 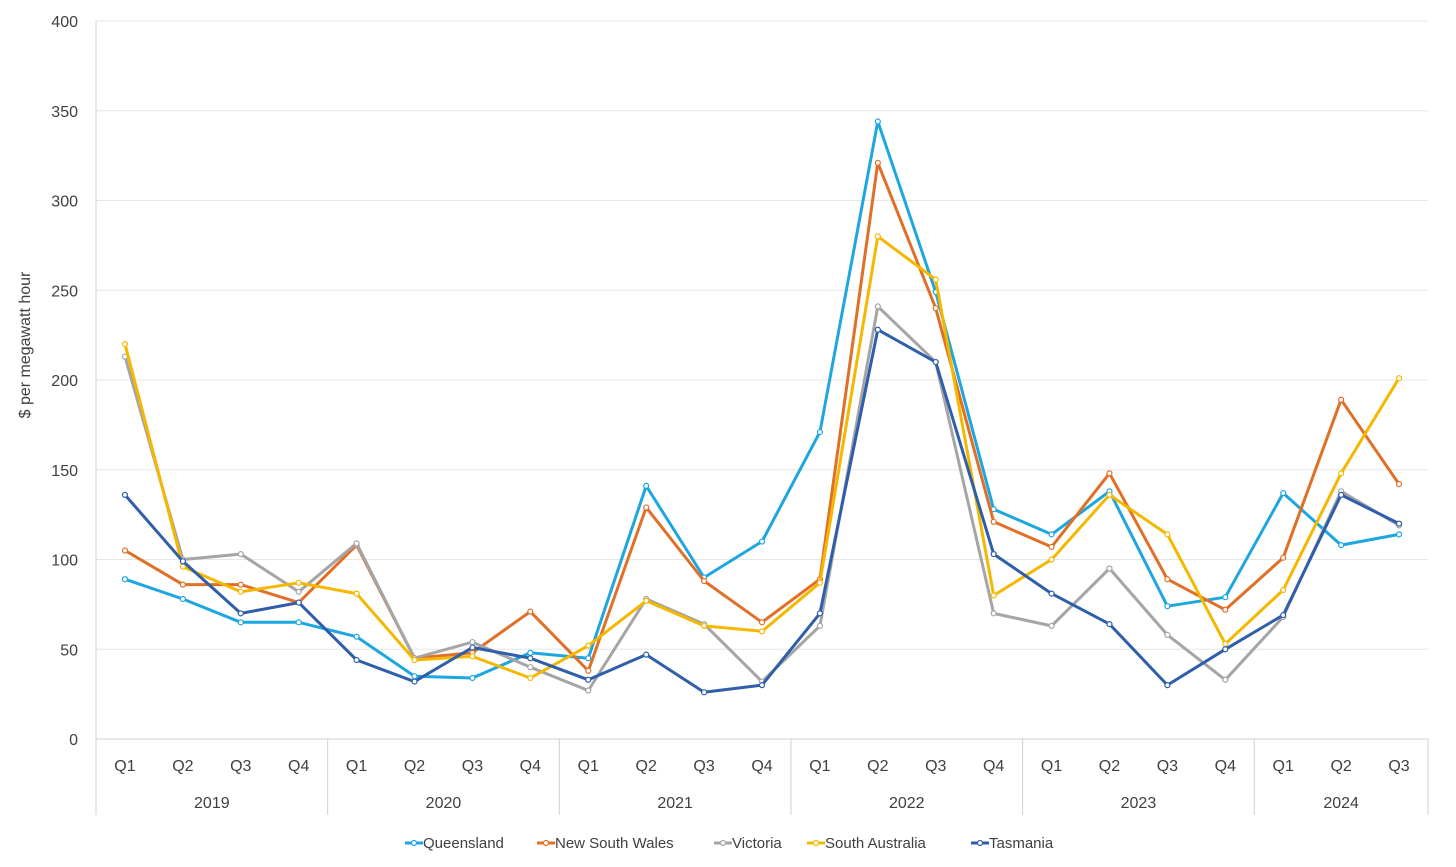 I want to click on legend-label: Victoria, so click(x=757, y=843).